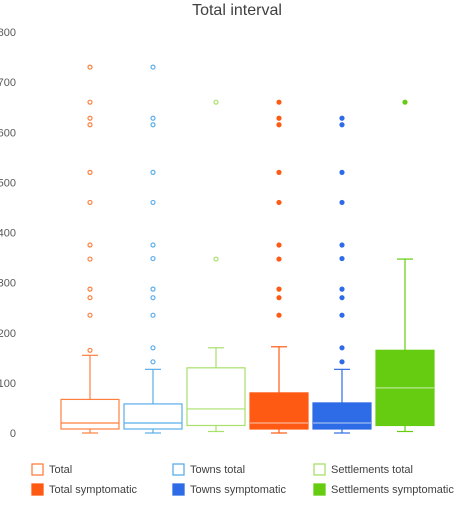  What do you see at coordinates (217, 470) in the screenshot?
I see `legend-label: Towns total` at bounding box center [217, 470].